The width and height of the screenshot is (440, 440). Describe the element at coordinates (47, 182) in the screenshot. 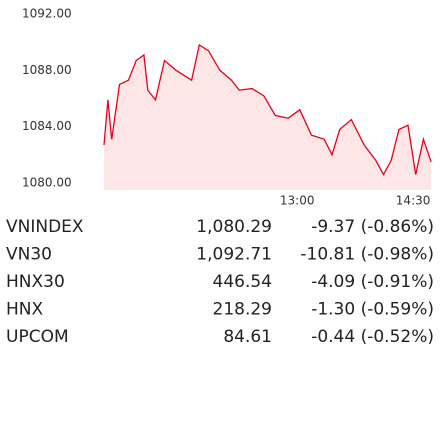

I see `y-tick-label: 1080.00` at that location.